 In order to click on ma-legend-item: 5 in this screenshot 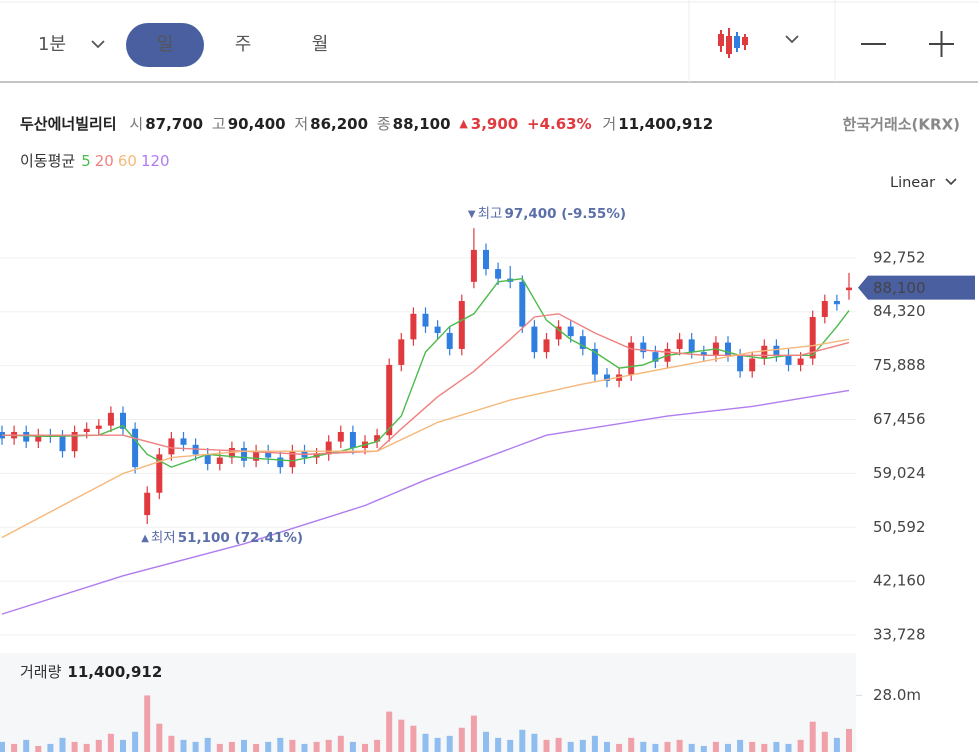, I will do `click(86, 161)`.